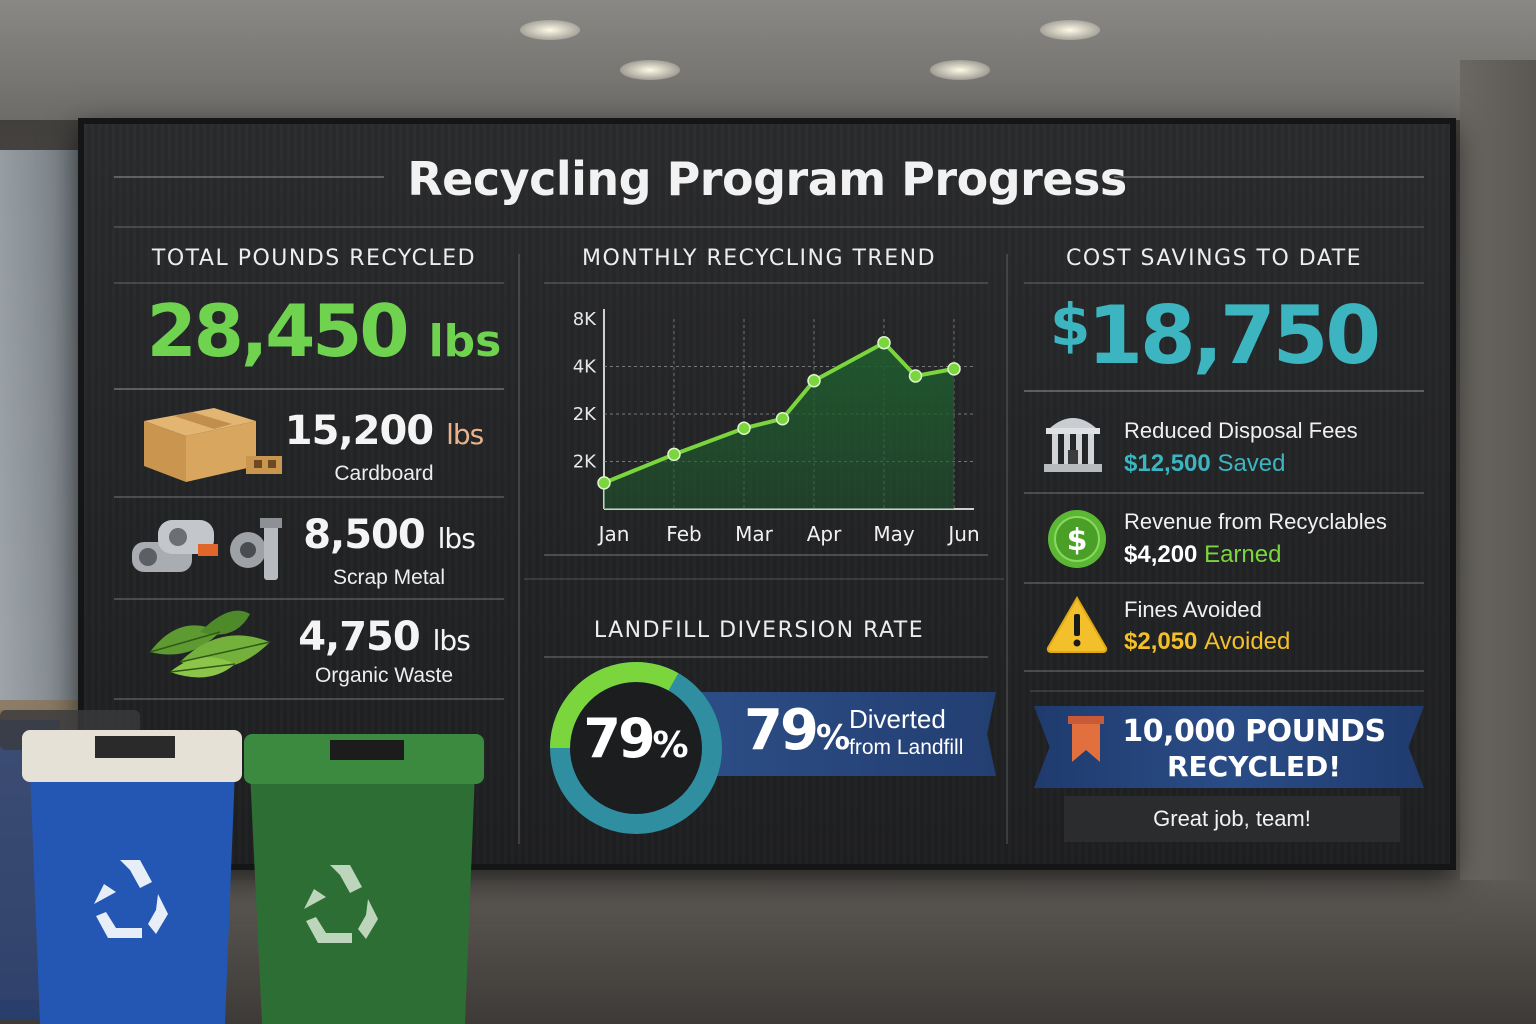 Image resolution: width=1536 pixels, height=1024 pixels. What do you see at coordinates (1161, 554) in the screenshot?
I see `amount-number: $4,200` at bounding box center [1161, 554].